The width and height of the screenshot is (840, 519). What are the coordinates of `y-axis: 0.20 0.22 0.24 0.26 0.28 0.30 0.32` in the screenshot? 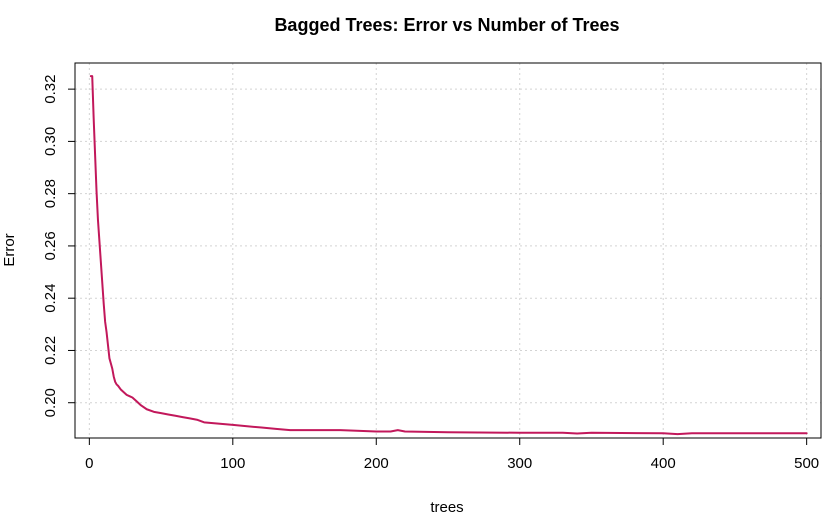 It's located at (58, 246).